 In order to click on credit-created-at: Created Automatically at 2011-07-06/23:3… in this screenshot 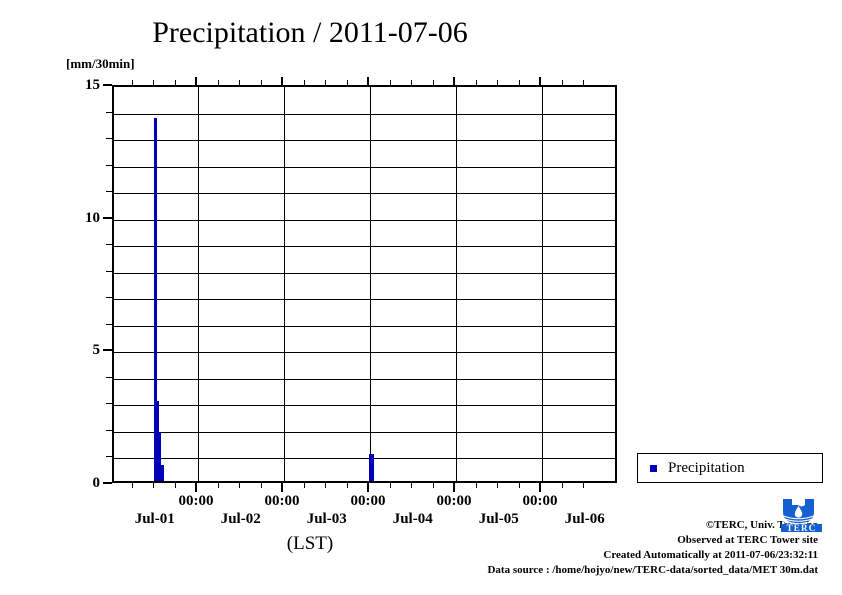, I will do `click(710, 555)`.